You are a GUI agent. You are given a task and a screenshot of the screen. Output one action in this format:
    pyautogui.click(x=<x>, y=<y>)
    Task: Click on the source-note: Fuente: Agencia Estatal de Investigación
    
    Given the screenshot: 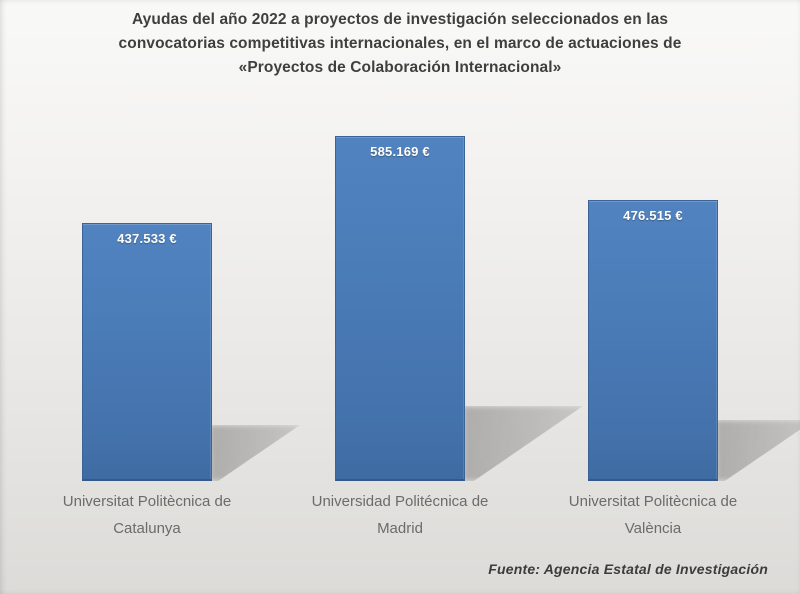 What is the action you would take?
    pyautogui.click(x=628, y=569)
    